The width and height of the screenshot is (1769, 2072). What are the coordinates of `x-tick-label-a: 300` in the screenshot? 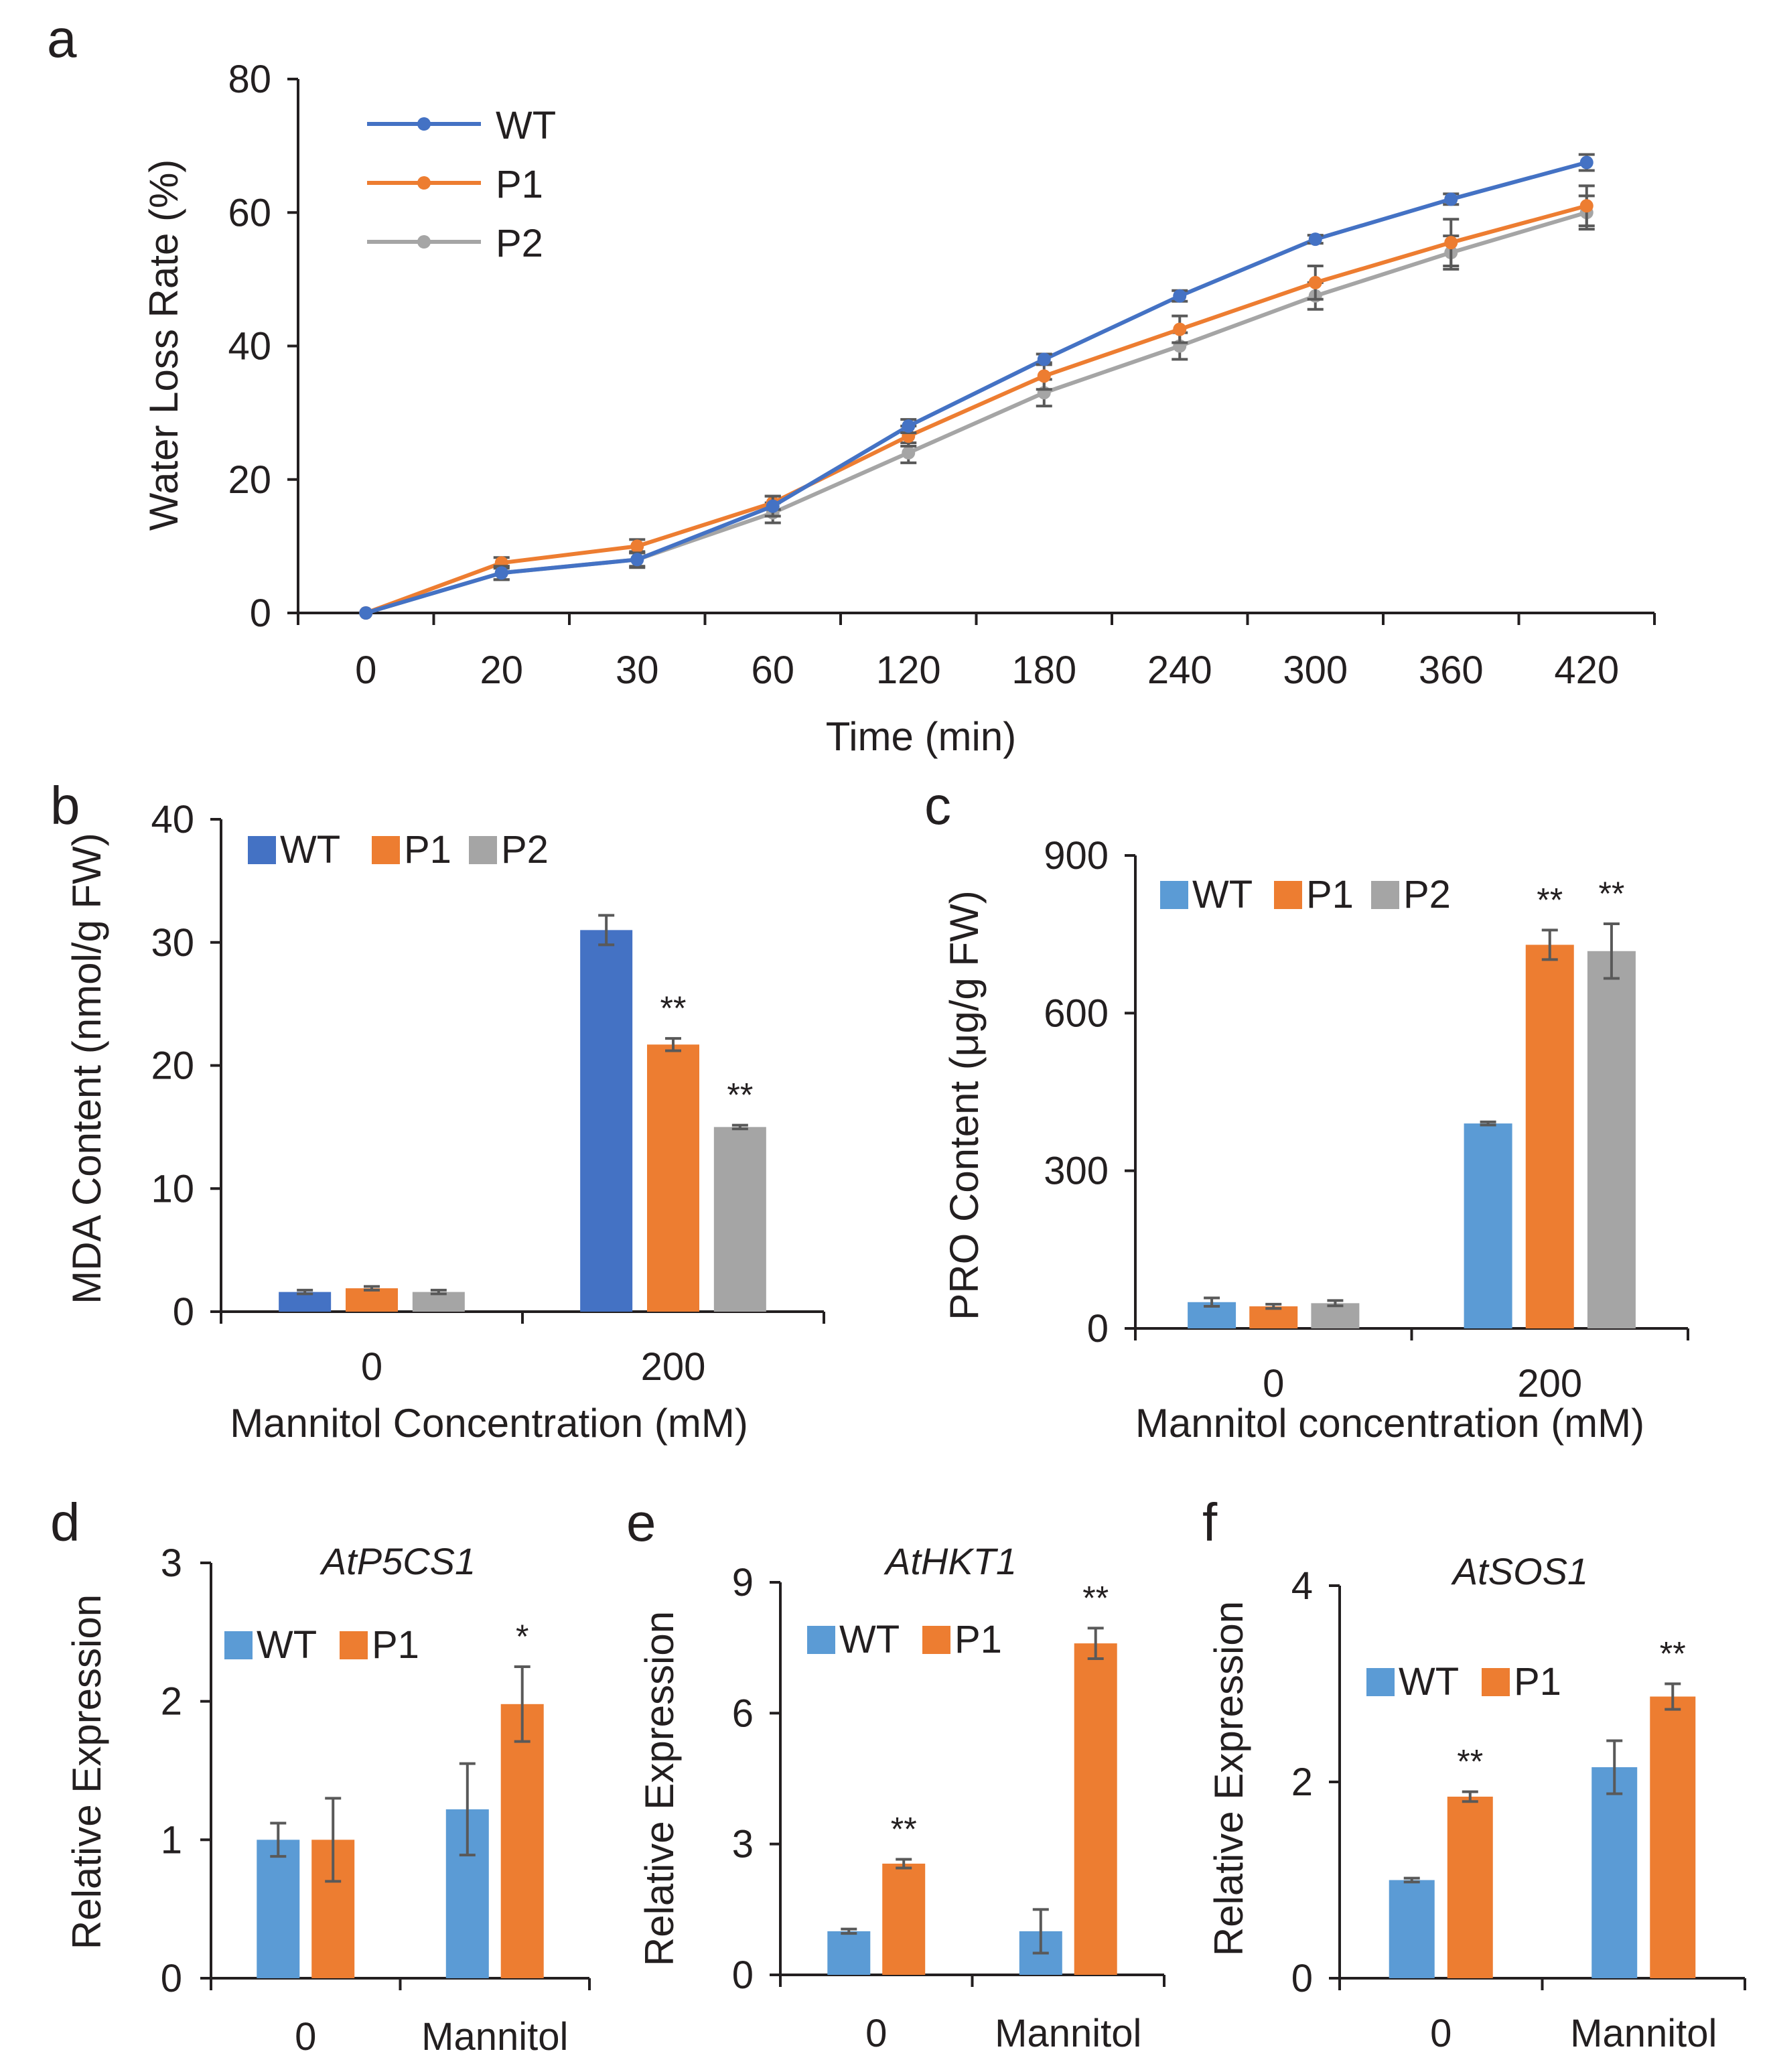 It's located at (1315, 670).